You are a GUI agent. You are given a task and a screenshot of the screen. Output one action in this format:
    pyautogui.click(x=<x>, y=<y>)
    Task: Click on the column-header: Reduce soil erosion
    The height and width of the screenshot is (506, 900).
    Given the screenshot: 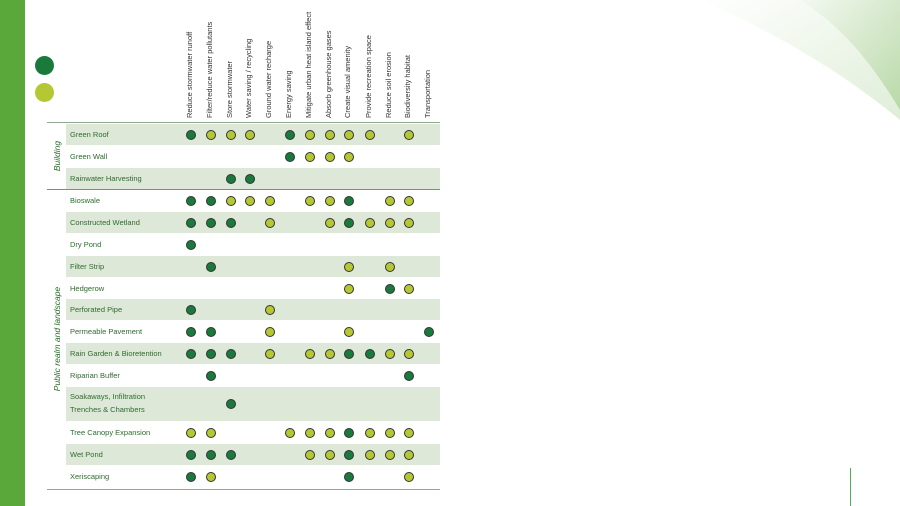 What is the action you would take?
    pyautogui.click(x=389, y=85)
    